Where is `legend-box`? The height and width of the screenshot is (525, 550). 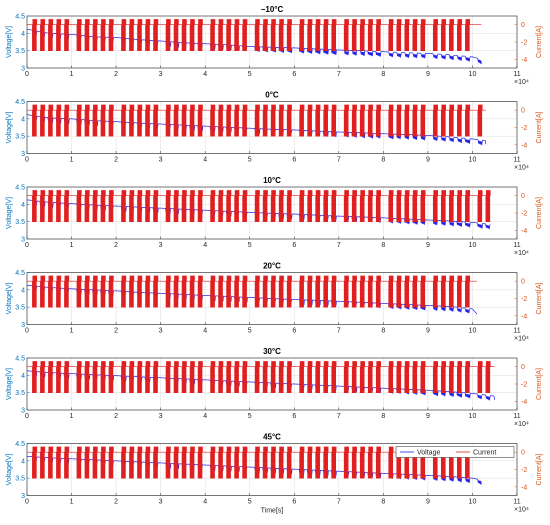
legend-box is located at coordinates (455, 452).